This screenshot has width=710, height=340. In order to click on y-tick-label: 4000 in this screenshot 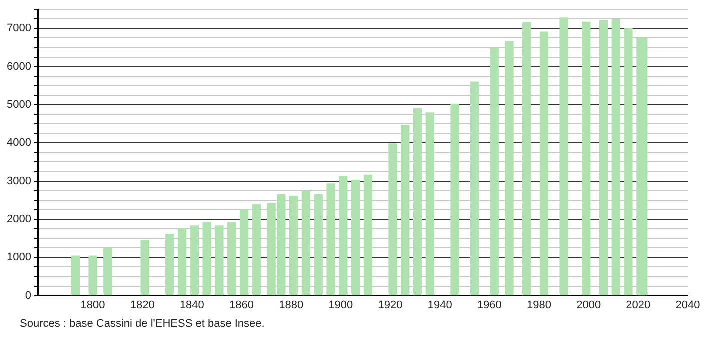, I will do `click(19, 143)`.